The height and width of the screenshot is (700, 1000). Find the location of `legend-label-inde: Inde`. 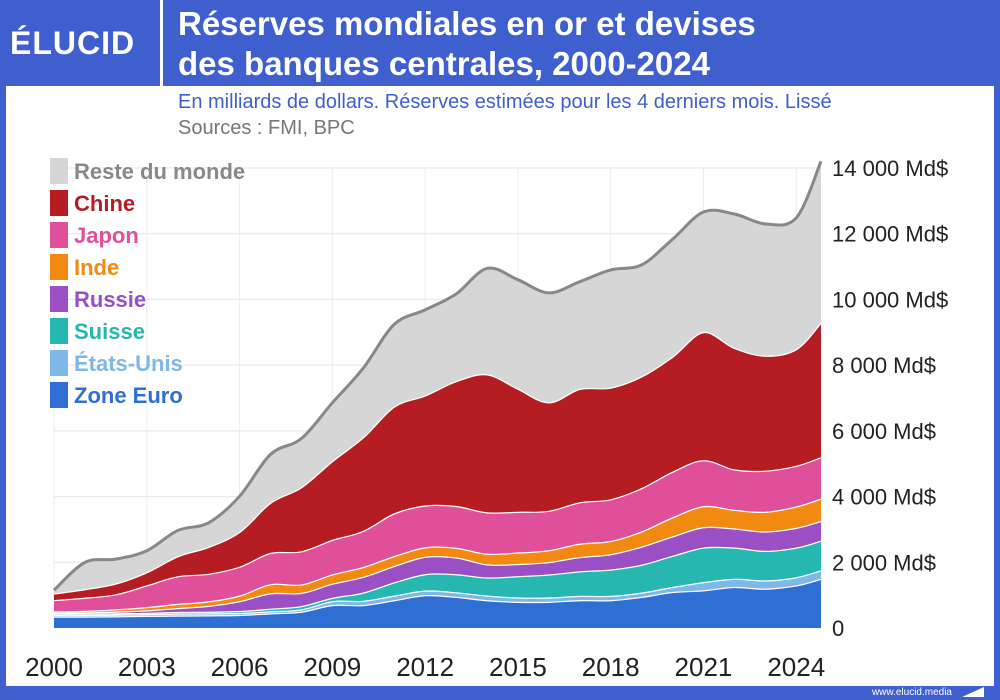

legend-label-inde: Inde is located at coordinates (96, 267).